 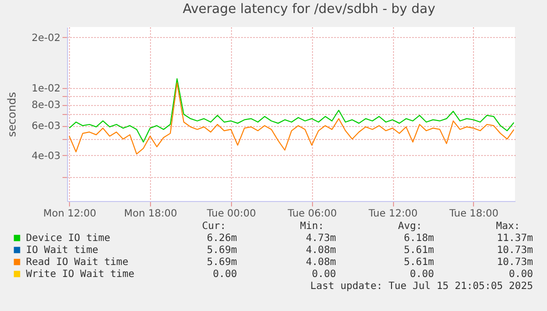 What do you see at coordinates (12, 114) in the screenshot?
I see `y-axis-title: seconds` at bounding box center [12, 114].